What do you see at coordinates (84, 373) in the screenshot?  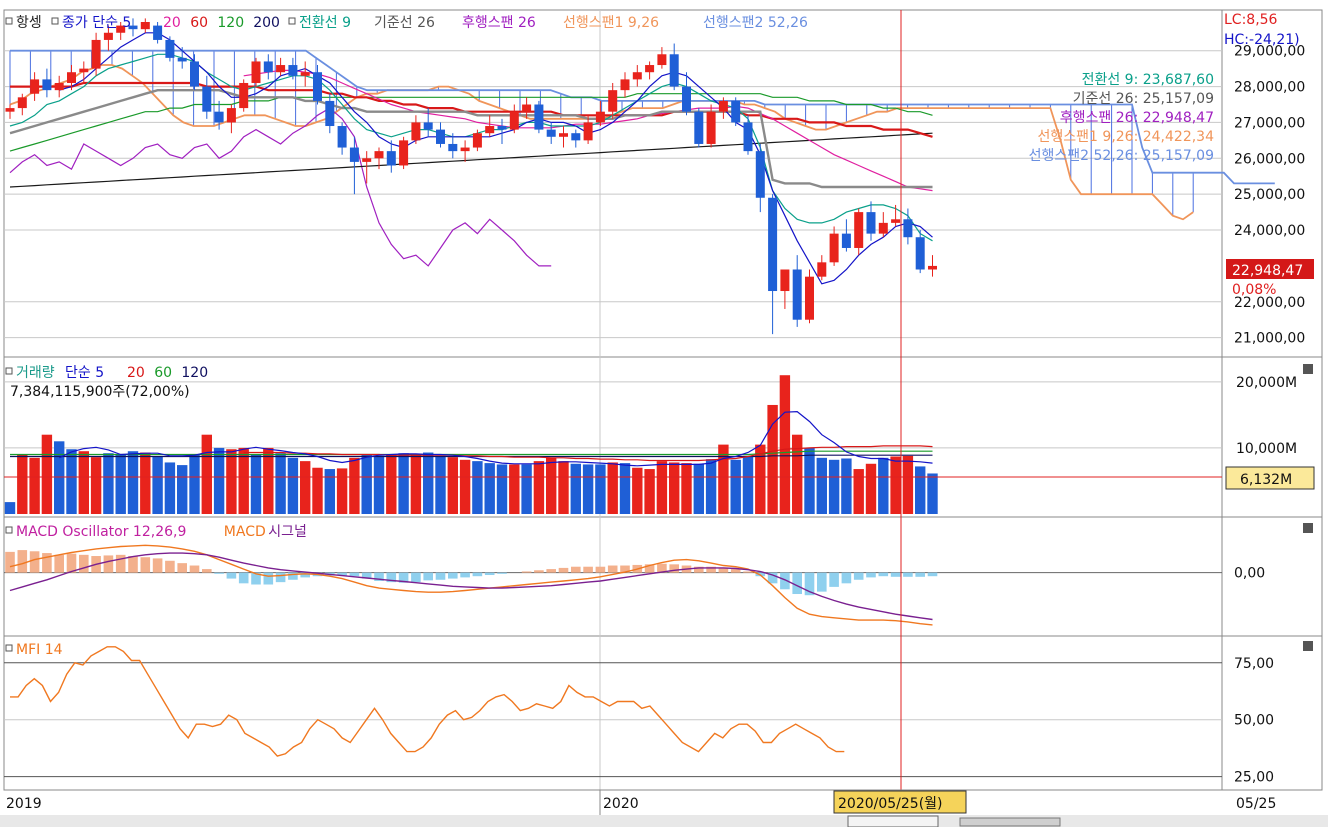 I see `volume-legend-item: 단순 5` at bounding box center [84, 373].